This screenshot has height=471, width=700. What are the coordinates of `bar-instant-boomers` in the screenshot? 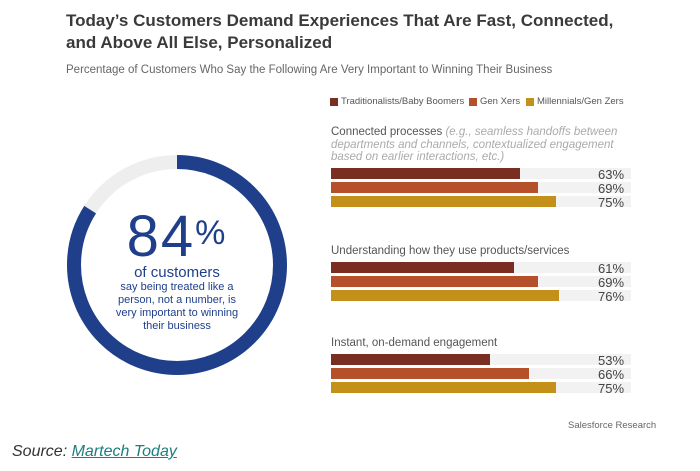 It's located at (410, 359).